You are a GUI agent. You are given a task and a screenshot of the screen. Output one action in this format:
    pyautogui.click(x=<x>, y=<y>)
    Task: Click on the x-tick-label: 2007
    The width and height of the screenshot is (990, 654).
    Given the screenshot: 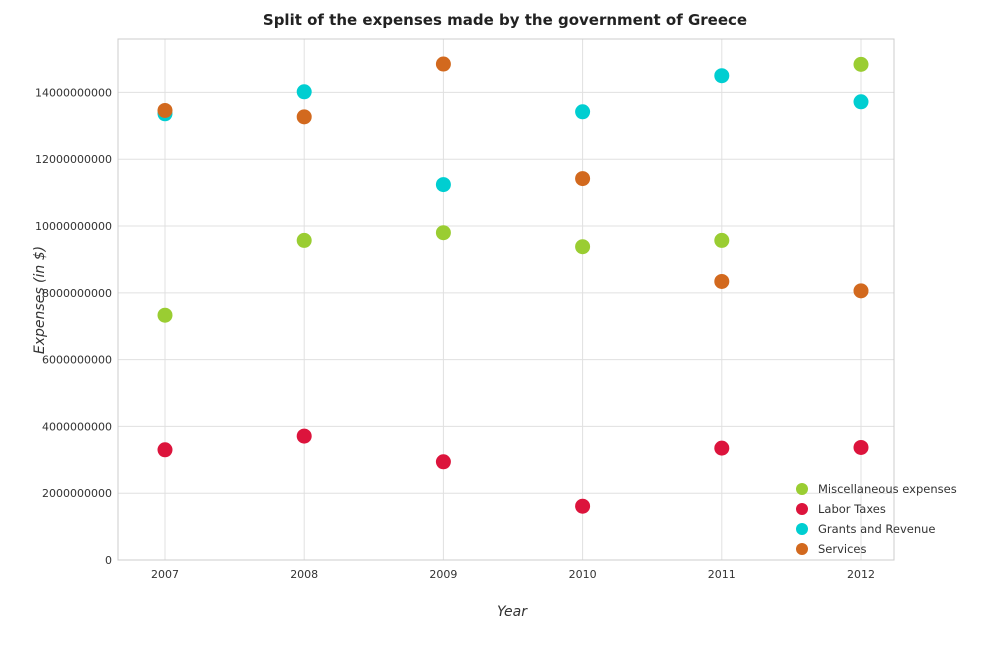 What is the action you would take?
    pyautogui.click(x=165, y=574)
    